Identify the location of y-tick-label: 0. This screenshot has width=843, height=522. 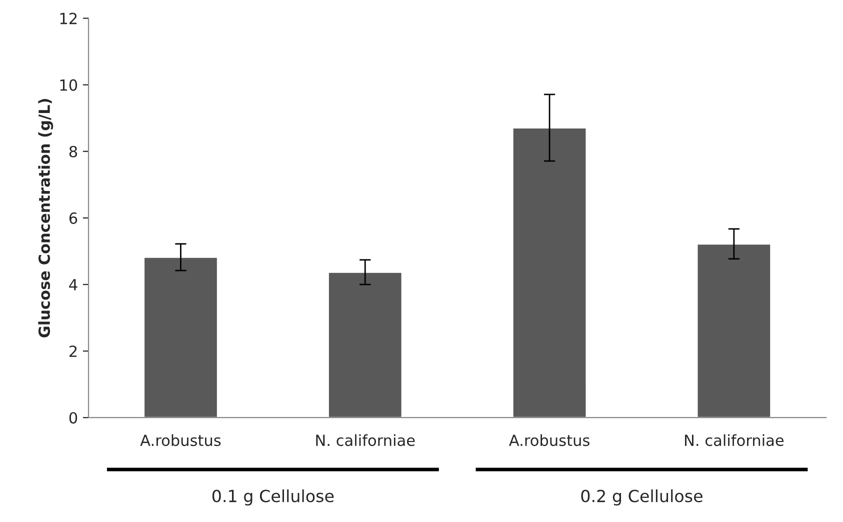
(73, 418).